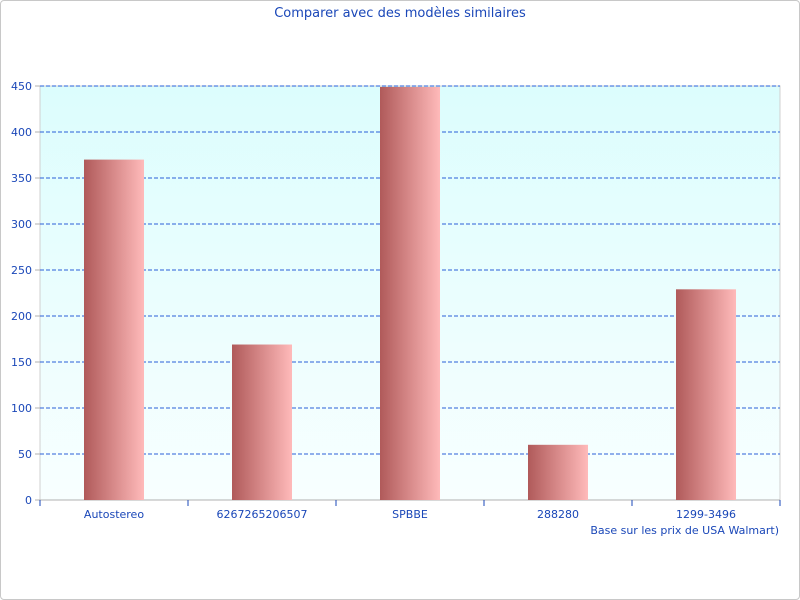 Image resolution: width=800 pixels, height=600 pixels. What do you see at coordinates (706, 514) in the screenshot?
I see `x-tick-label: 1299-3496` at bounding box center [706, 514].